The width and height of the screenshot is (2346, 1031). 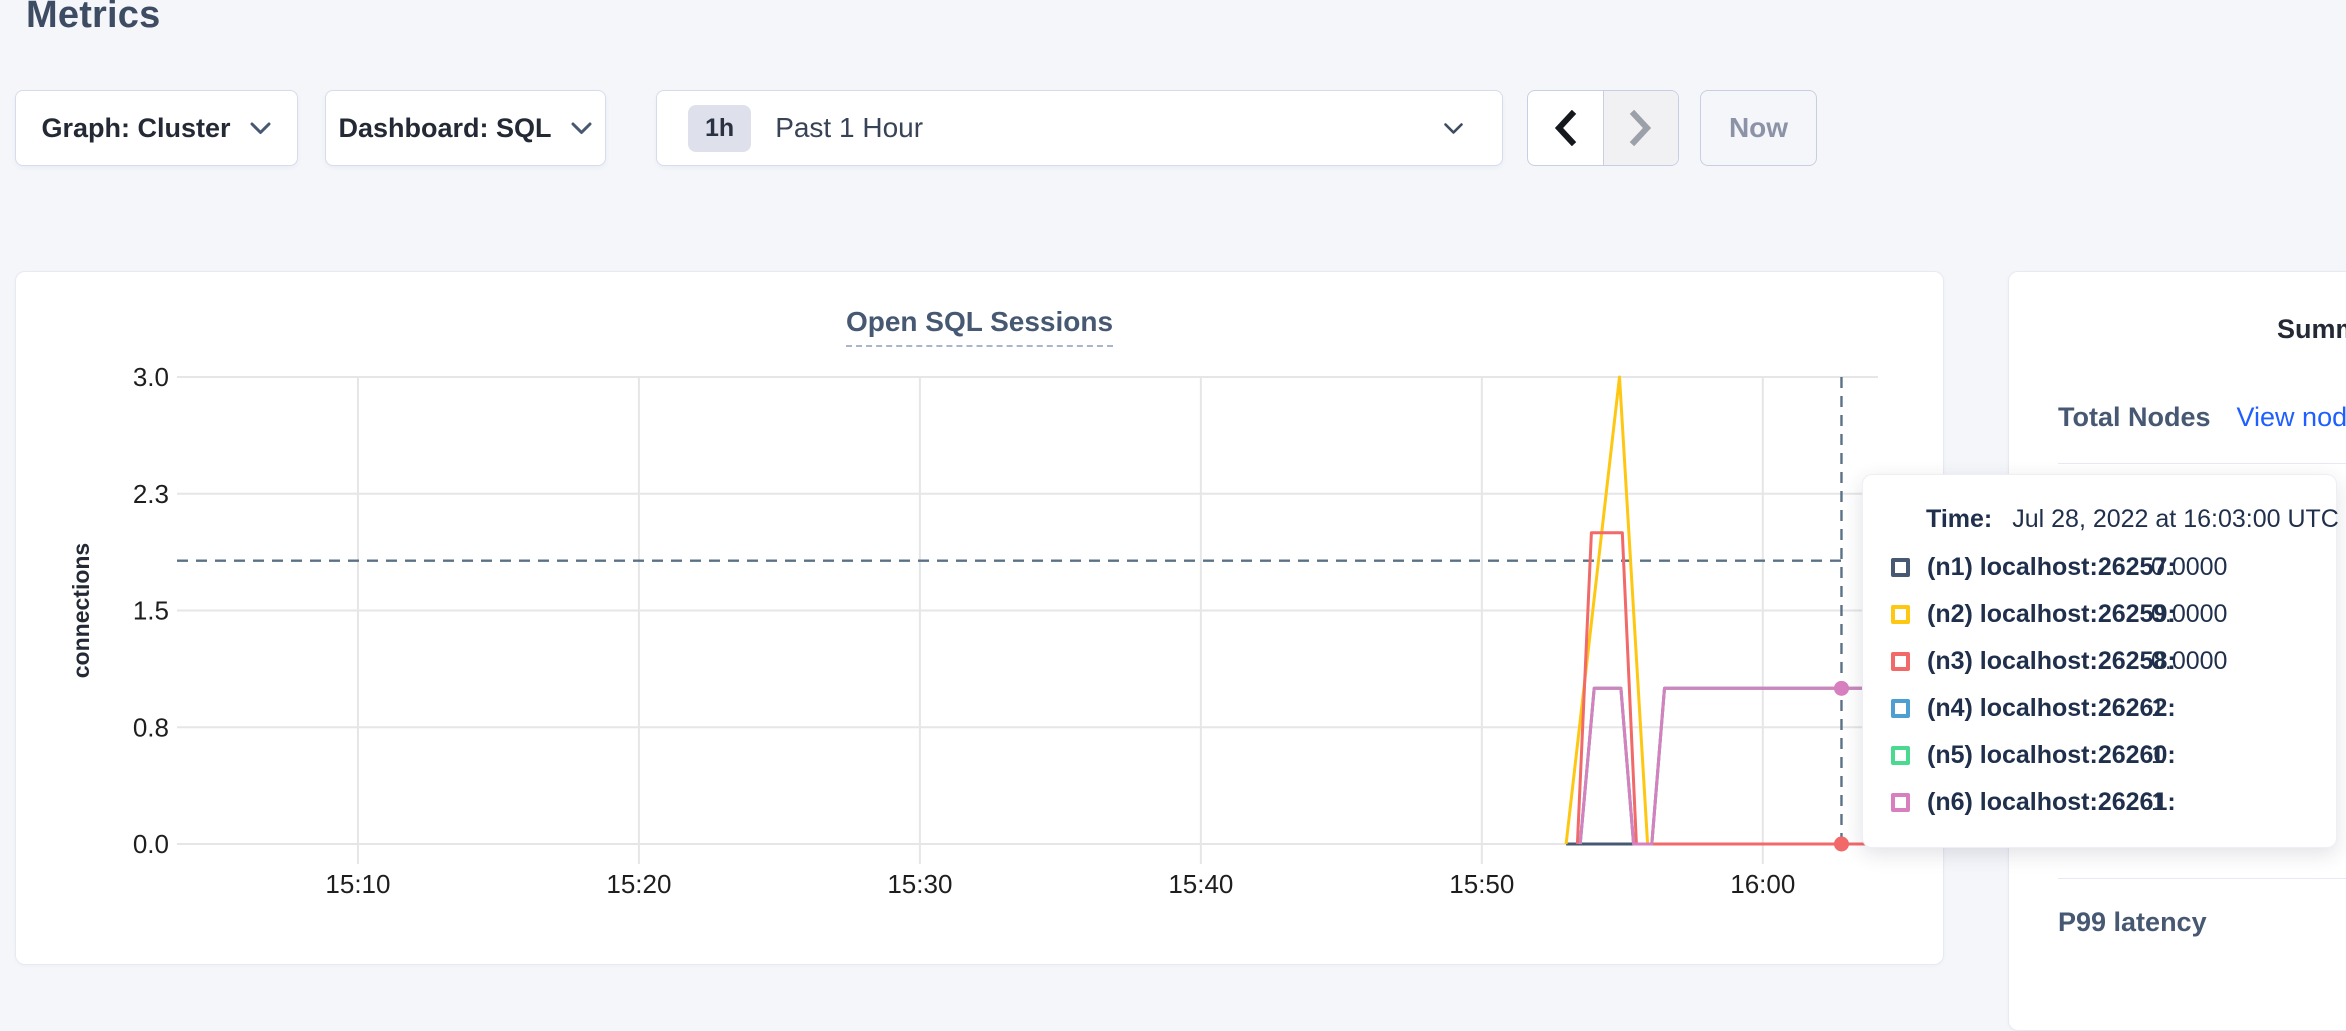 What do you see at coordinates (638, 884) in the screenshot?
I see `x-tick-label: 15:20` at bounding box center [638, 884].